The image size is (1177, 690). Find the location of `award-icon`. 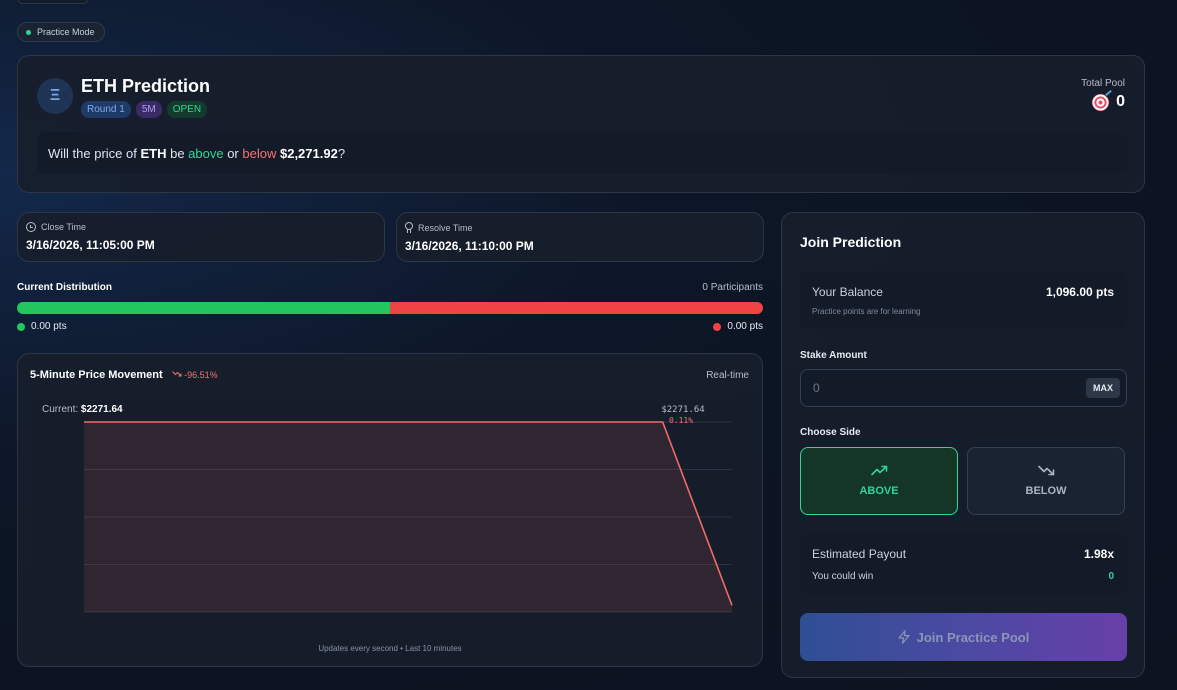

award-icon is located at coordinates (409, 227).